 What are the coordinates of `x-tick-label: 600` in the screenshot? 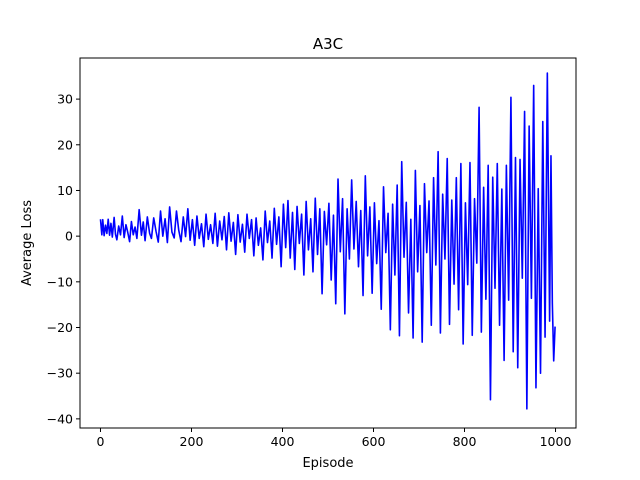 It's located at (374, 441).